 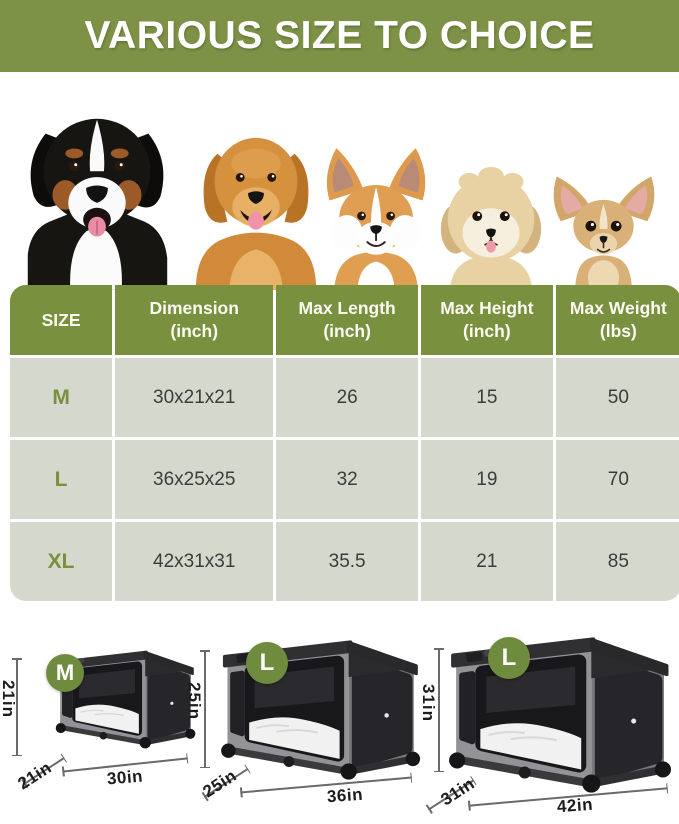 I want to click on height-dimension-label-xl: 31in, so click(x=428, y=703).